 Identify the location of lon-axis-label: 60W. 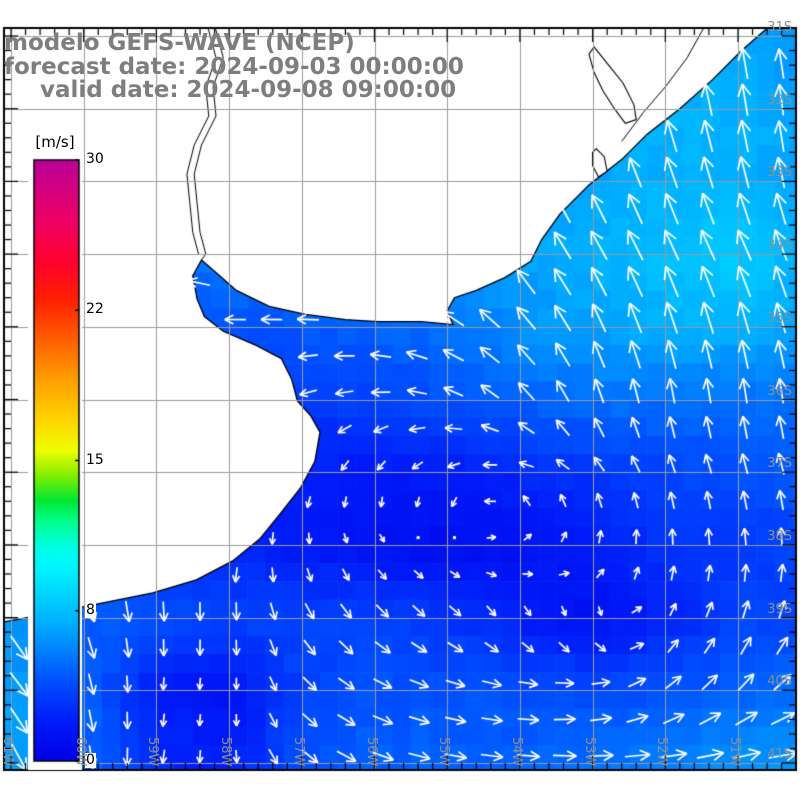
(80, 752).